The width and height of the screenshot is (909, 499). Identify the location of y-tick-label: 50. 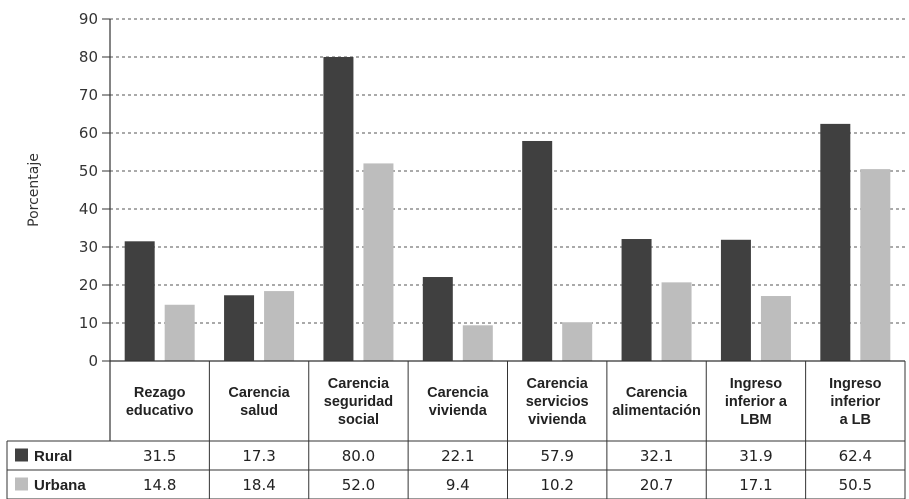
(88, 171).